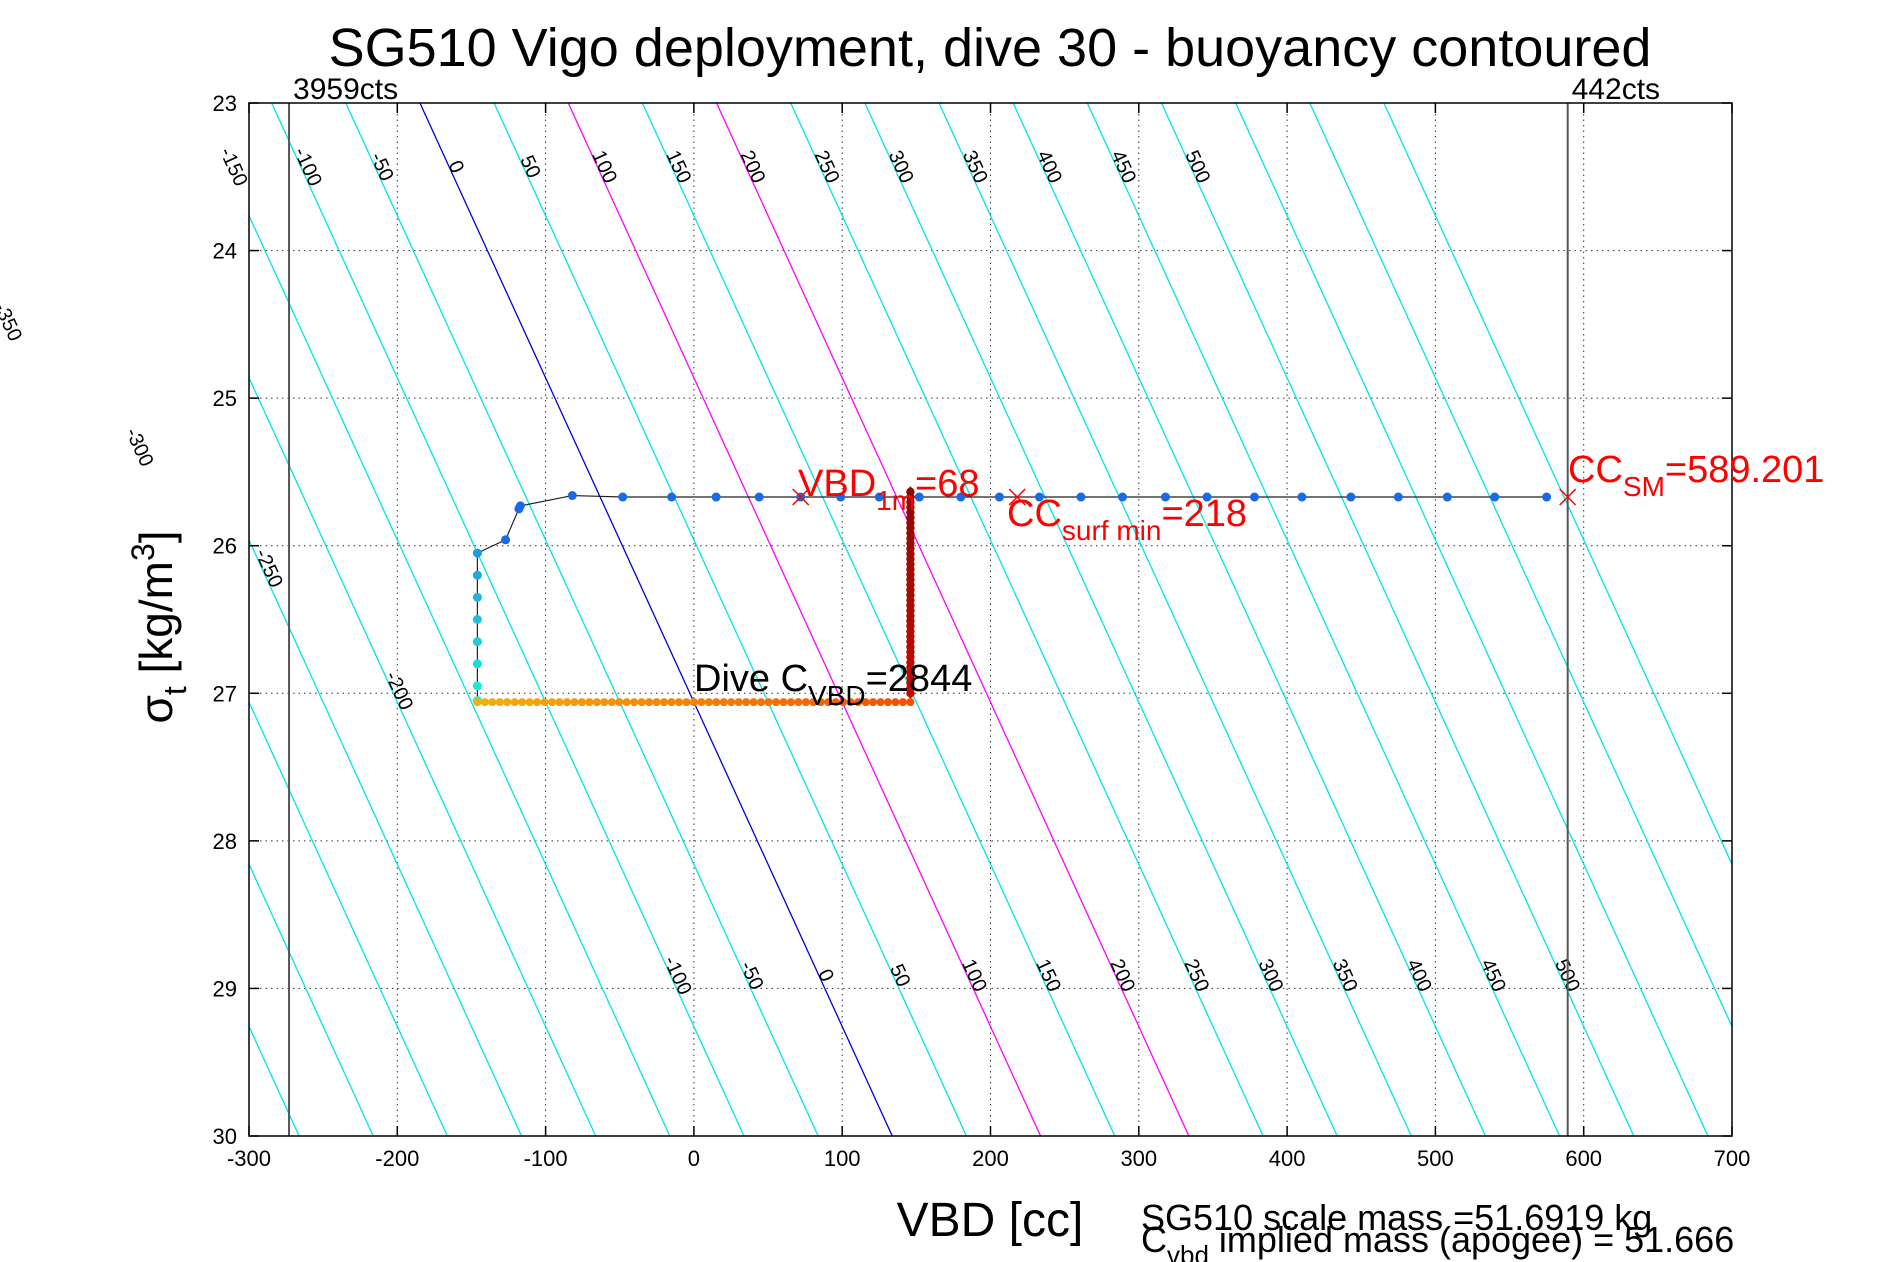  Describe the element at coordinates (833, 684) in the screenshot. I see `dive-cvbd-annotation: Dive CVBD=2844` at that location.